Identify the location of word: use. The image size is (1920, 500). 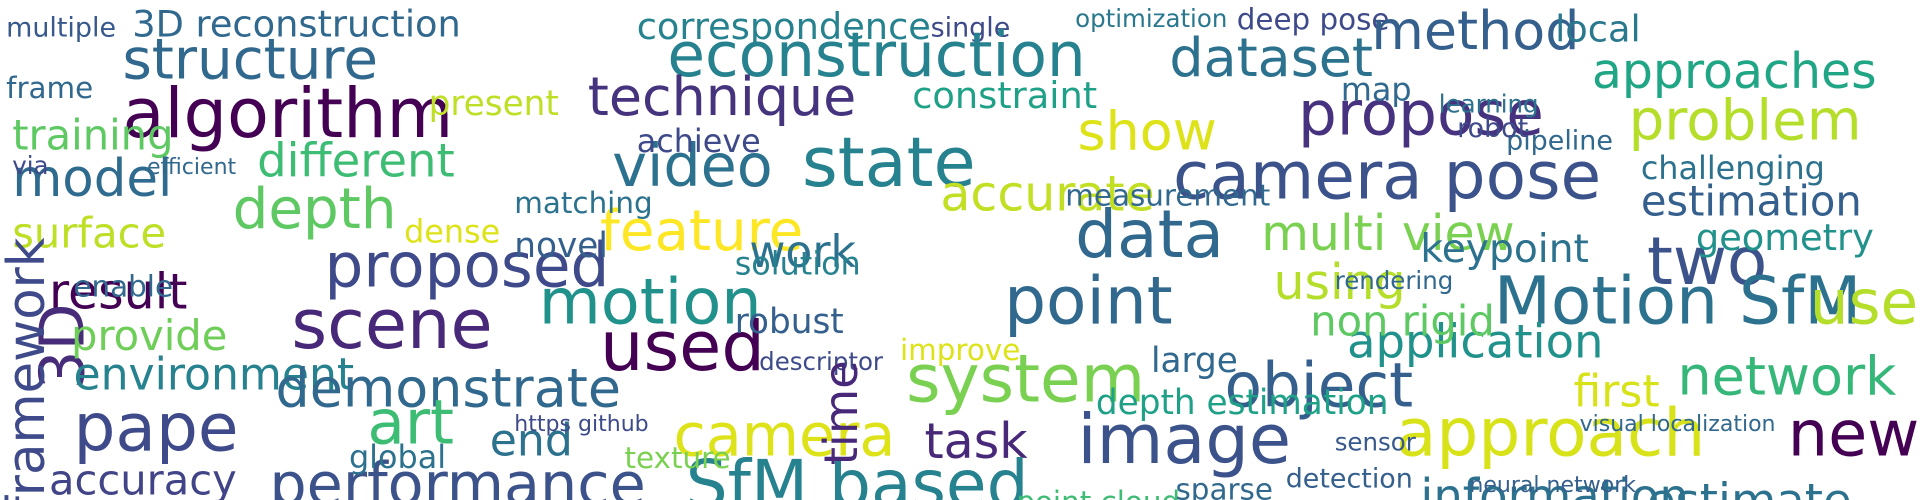
(1864, 302).